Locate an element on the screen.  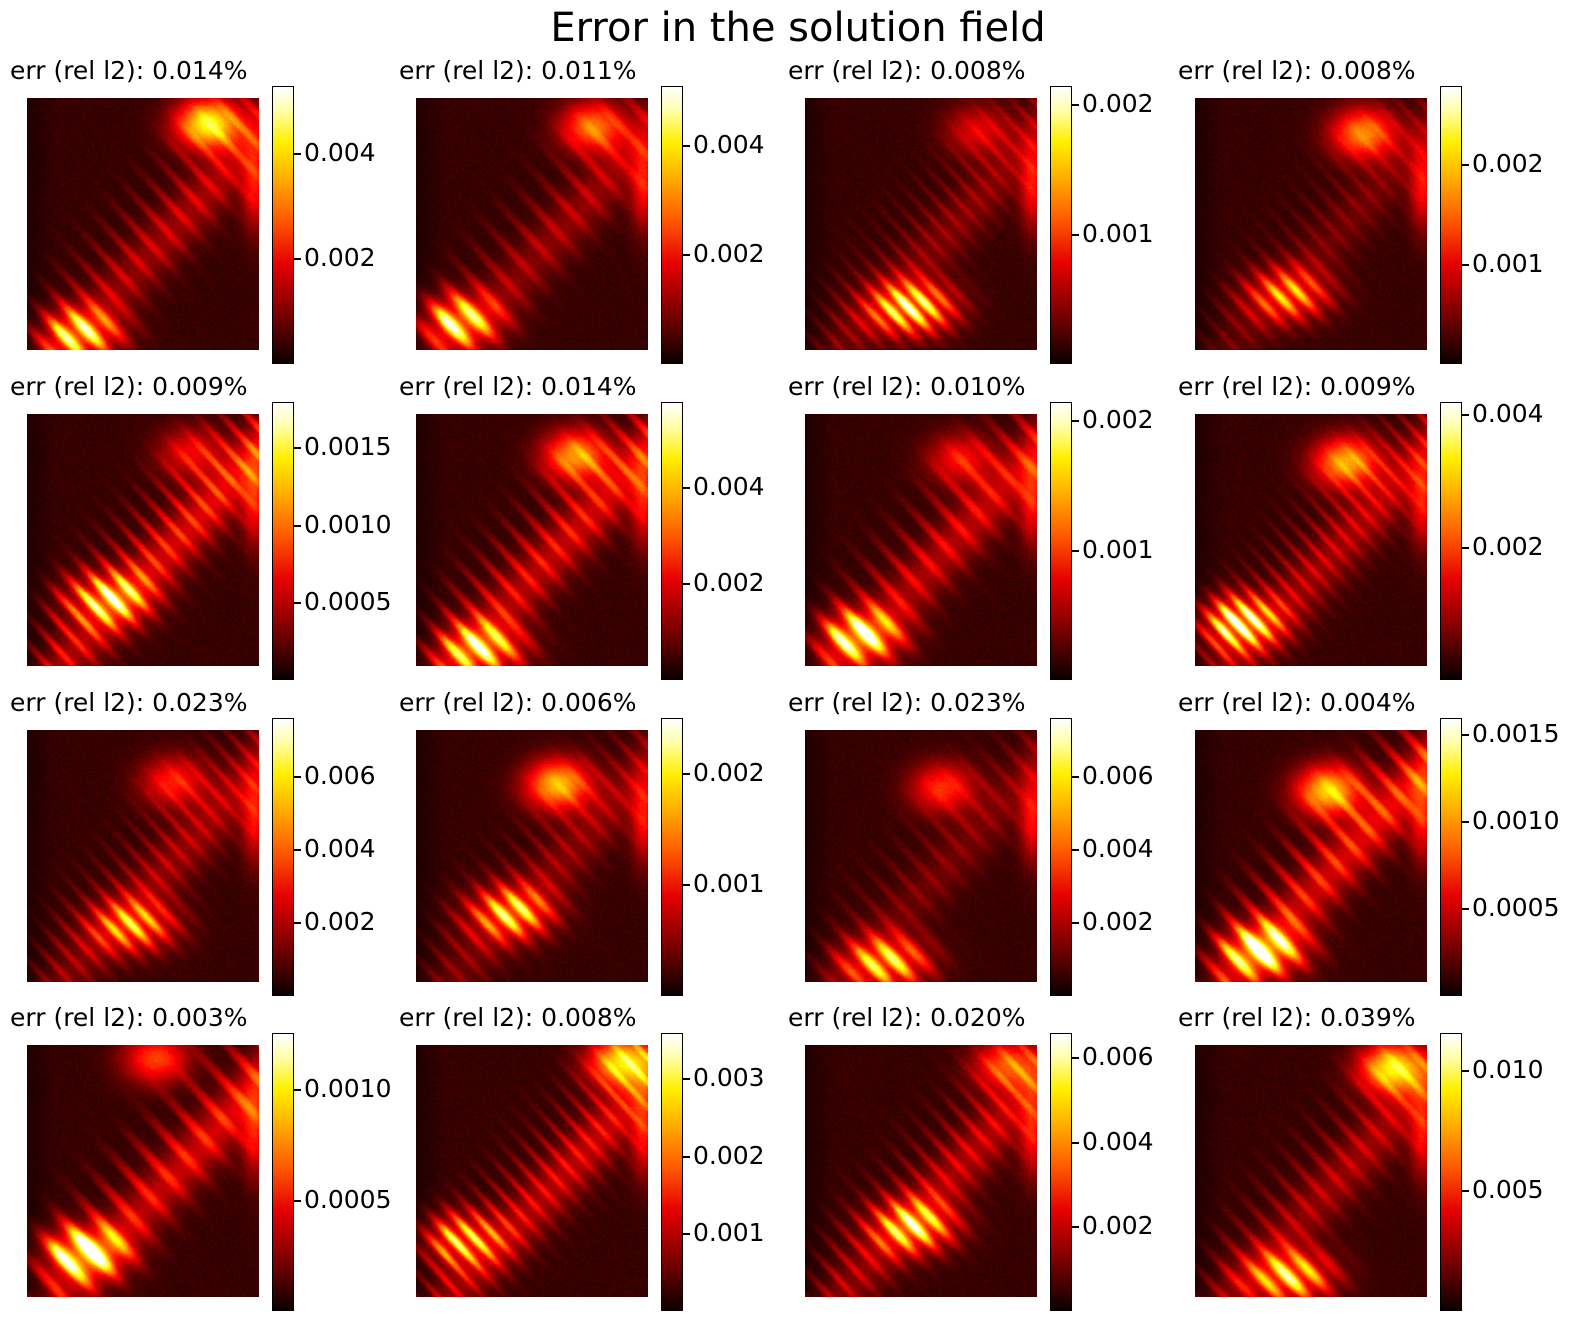
colorbar-tick-label: 0.005 is located at coordinates (1508, 1190).